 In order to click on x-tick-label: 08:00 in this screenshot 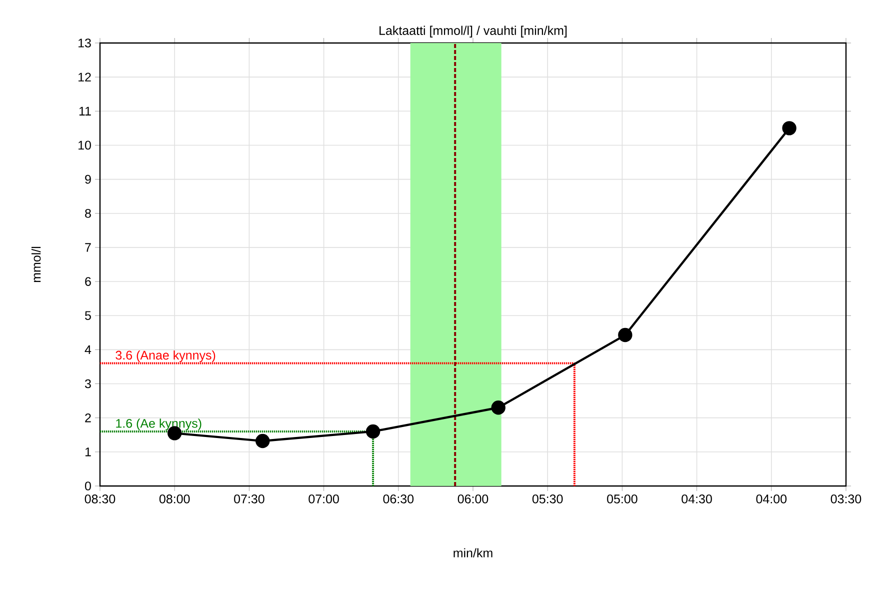, I will do `click(174, 499)`.